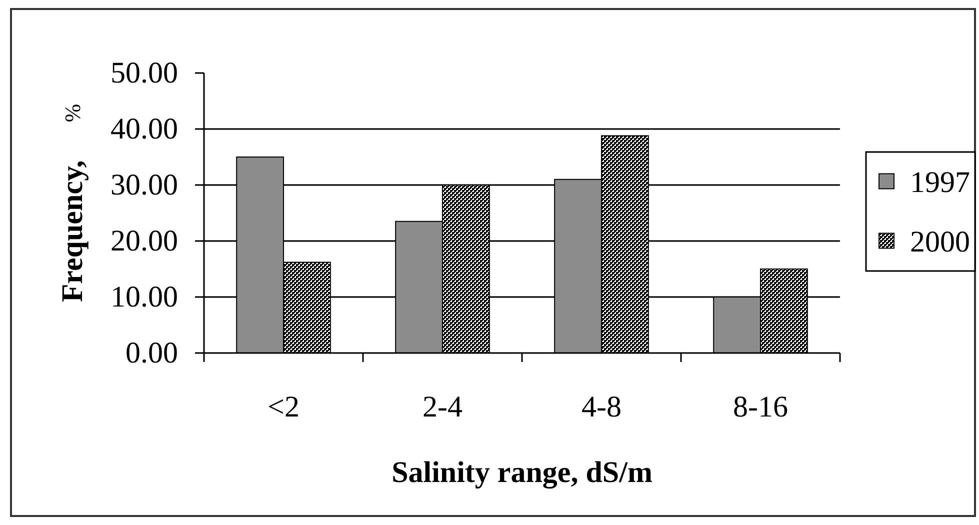 This screenshot has height=525, width=979. I want to click on y-tick-label: 40.00, so click(144, 129).